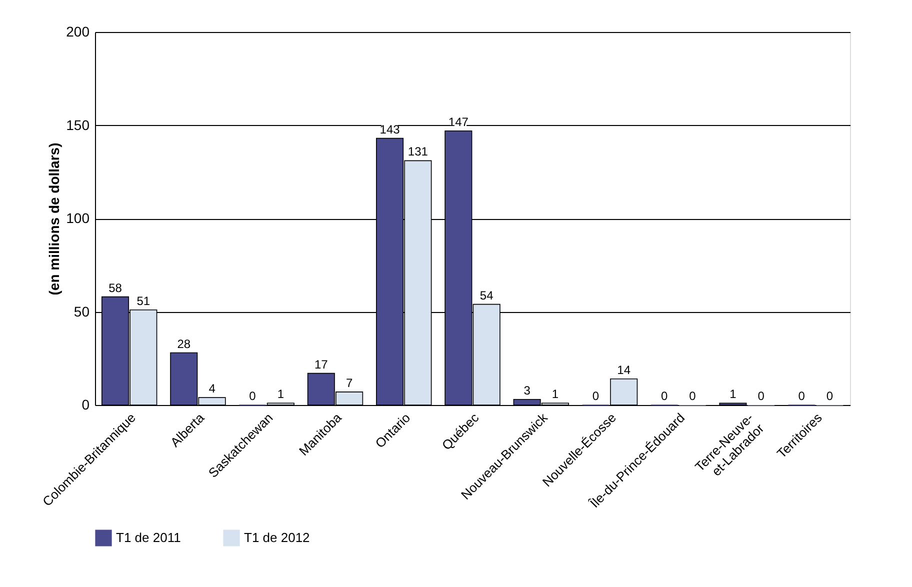 The width and height of the screenshot is (912, 587). I want to click on data-label: 4, so click(212, 389).